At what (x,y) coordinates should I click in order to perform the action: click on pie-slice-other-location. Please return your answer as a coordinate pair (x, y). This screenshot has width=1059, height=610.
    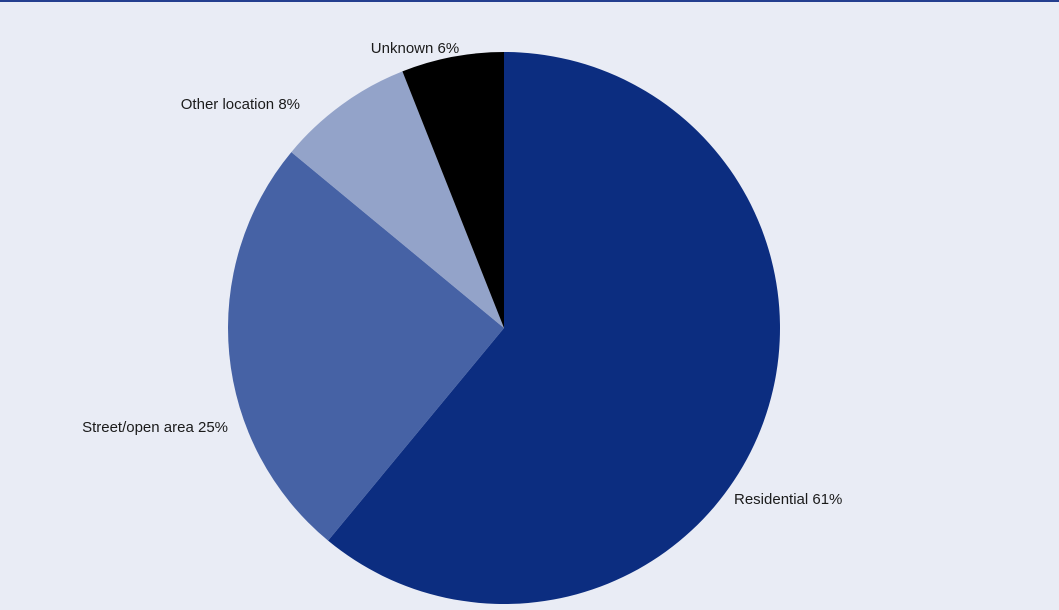
    Looking at the image, I should click on (397, 199).